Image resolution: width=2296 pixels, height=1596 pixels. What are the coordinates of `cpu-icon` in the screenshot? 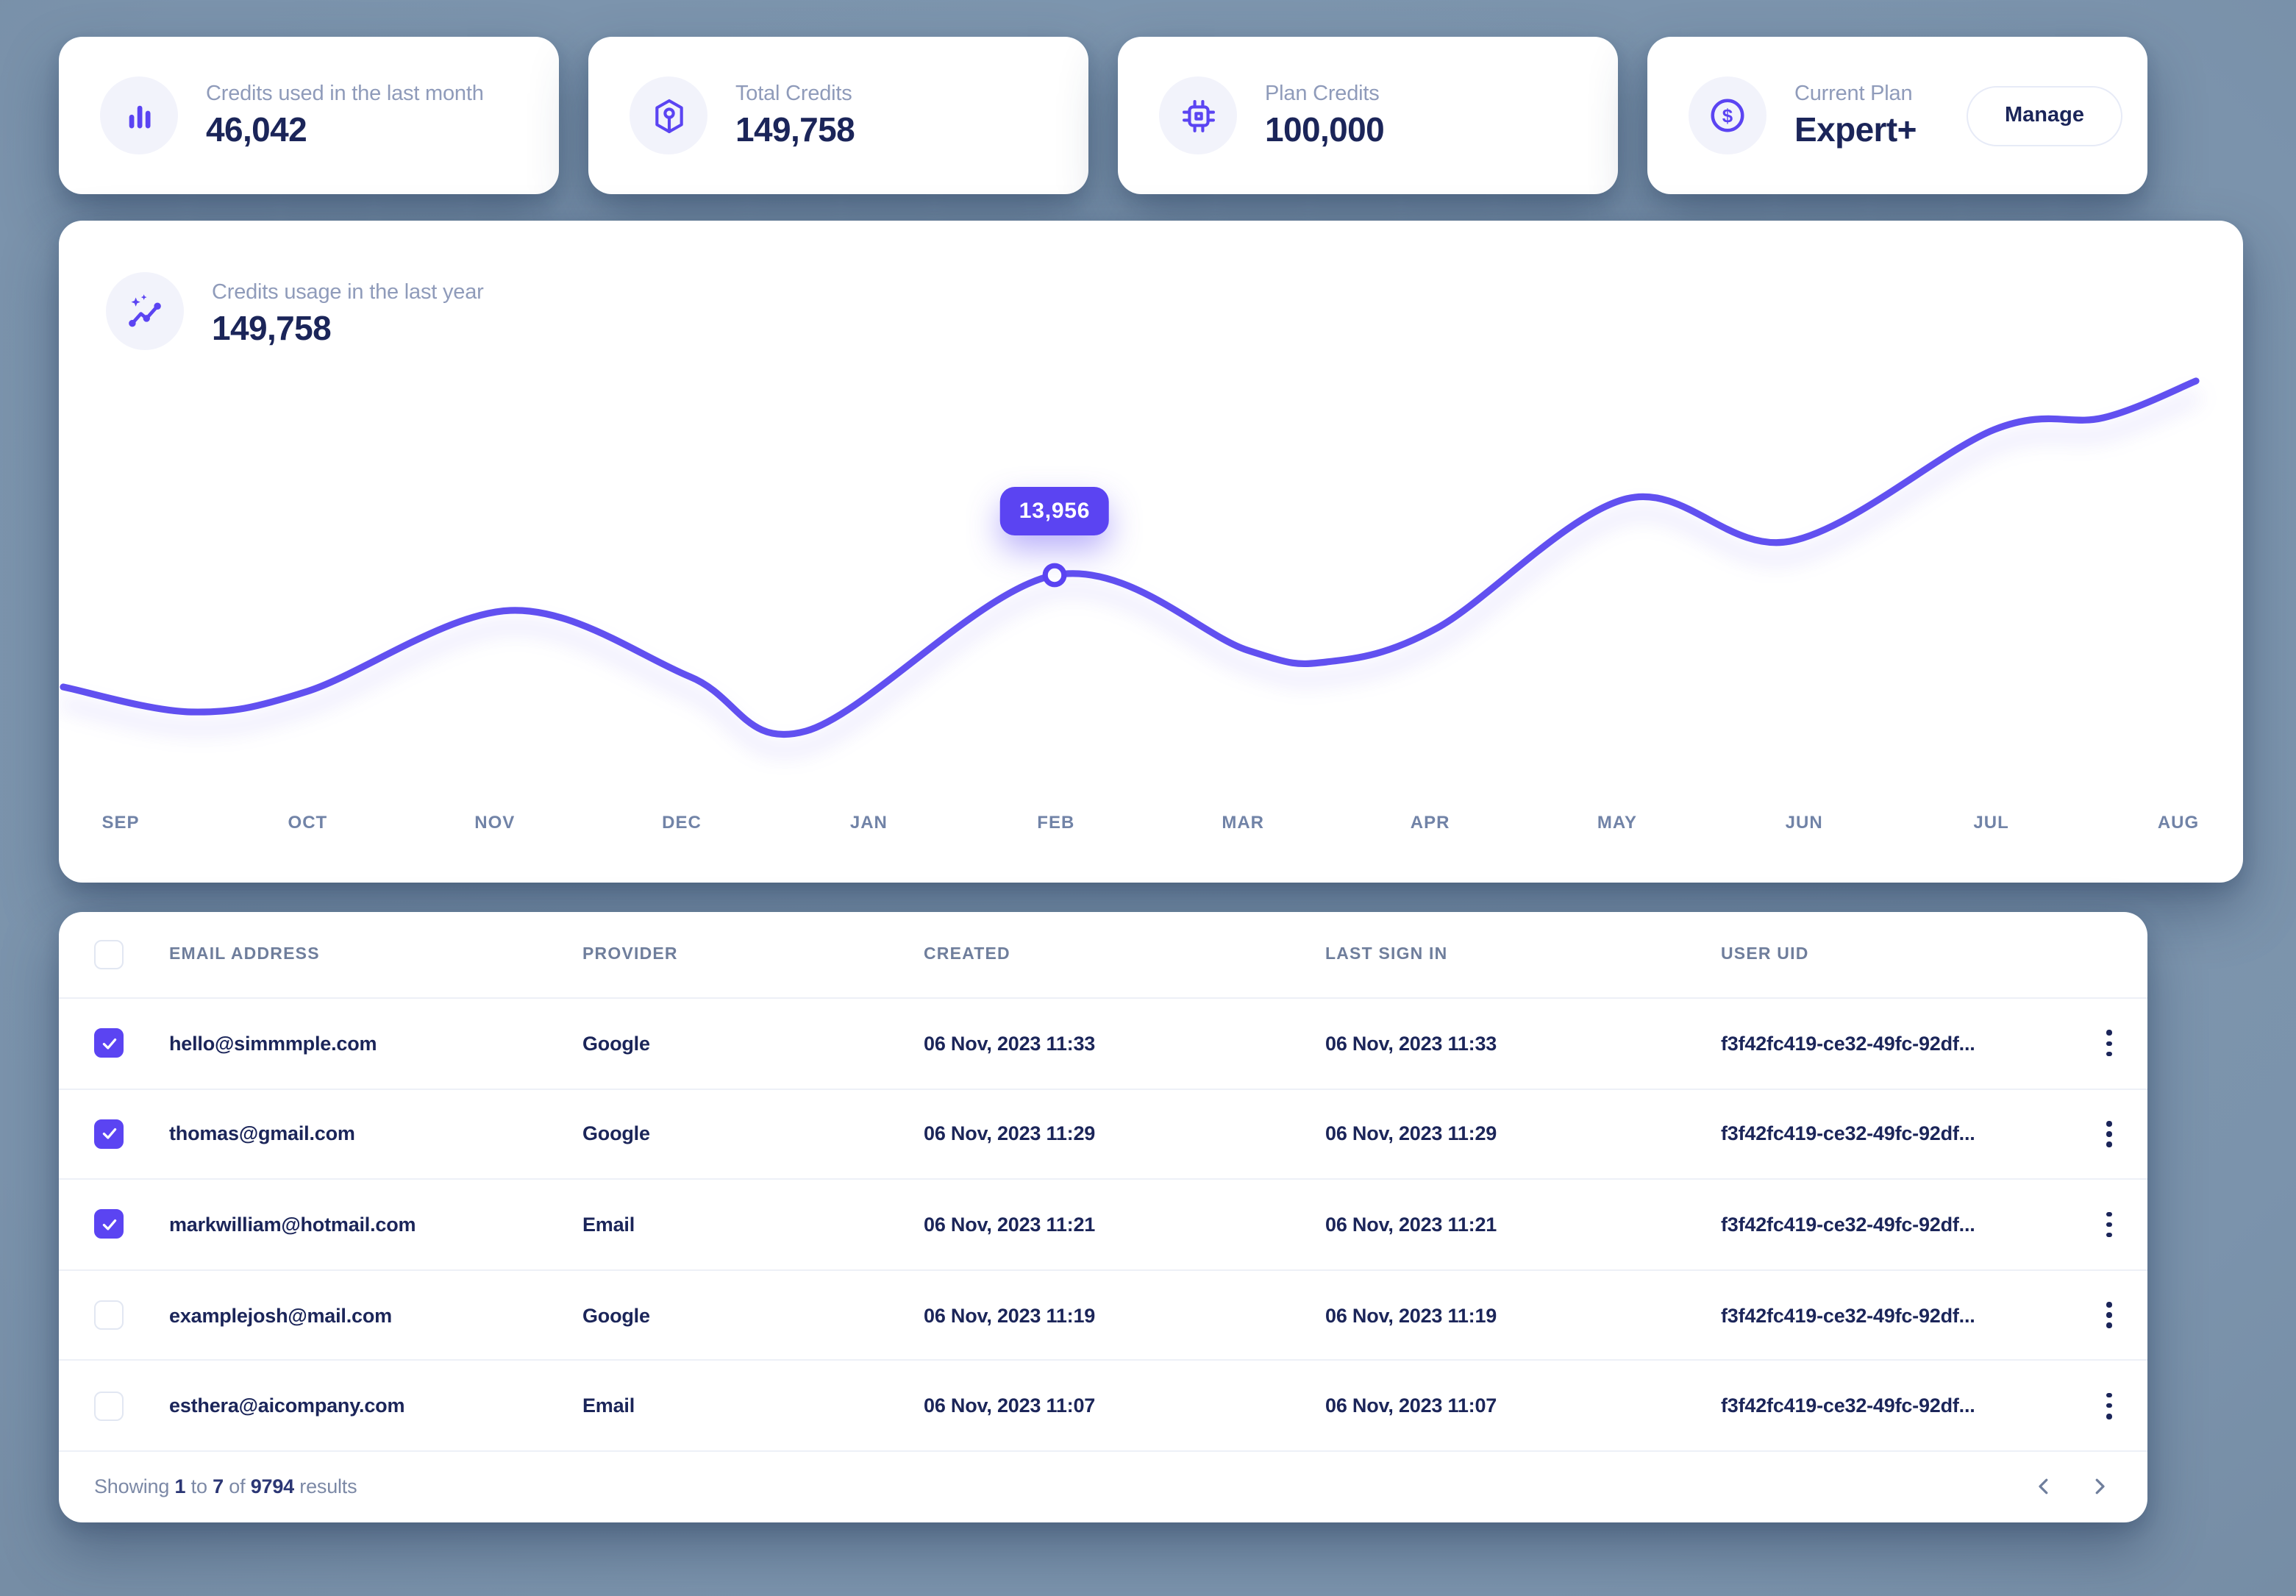 It's located at (1198, 115).